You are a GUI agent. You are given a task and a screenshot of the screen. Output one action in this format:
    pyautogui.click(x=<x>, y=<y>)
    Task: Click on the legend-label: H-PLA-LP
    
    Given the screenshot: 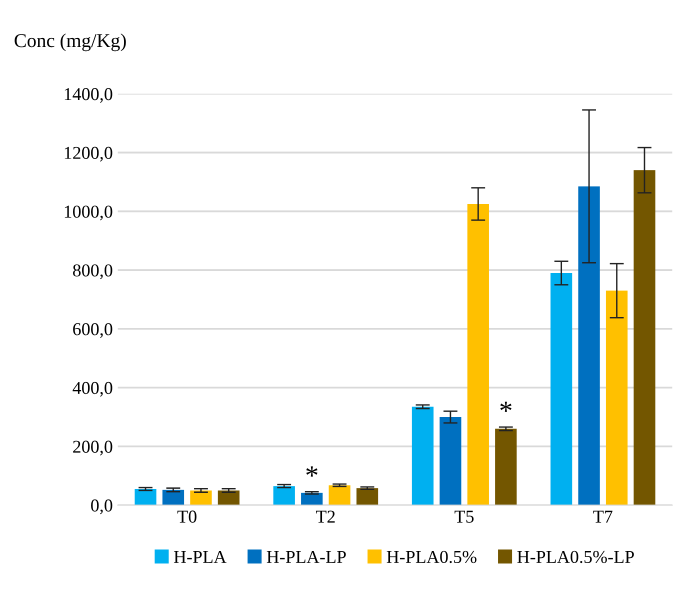 What is the action you would take?
    pyautogui.click(x=306, y=556)
    